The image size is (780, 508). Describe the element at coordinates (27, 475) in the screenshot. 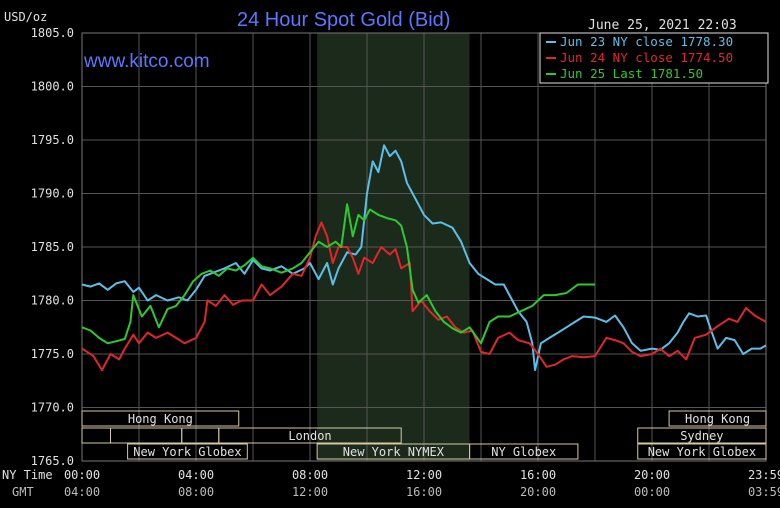

I see `ny-time-row-label: NY Time` at that location.